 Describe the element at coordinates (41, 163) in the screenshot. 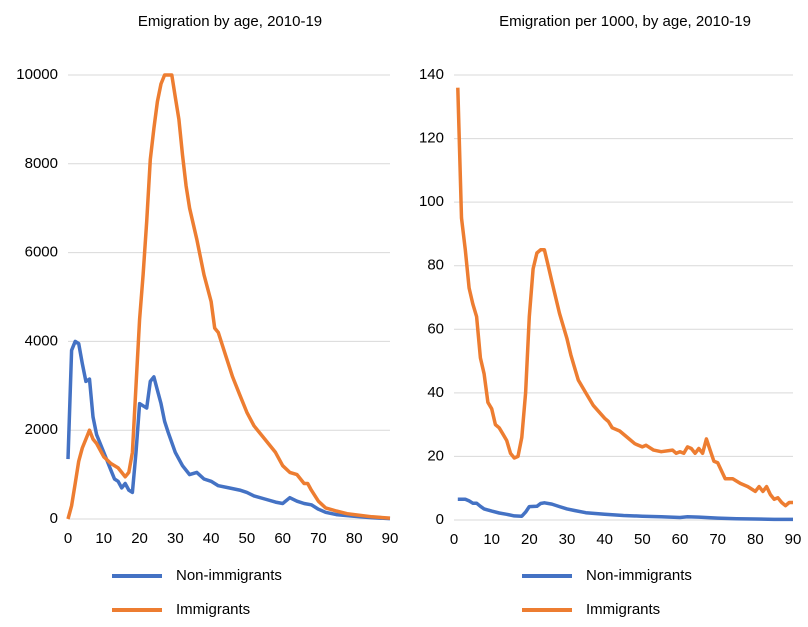

I see `y-tick-label: 8000` at that location.